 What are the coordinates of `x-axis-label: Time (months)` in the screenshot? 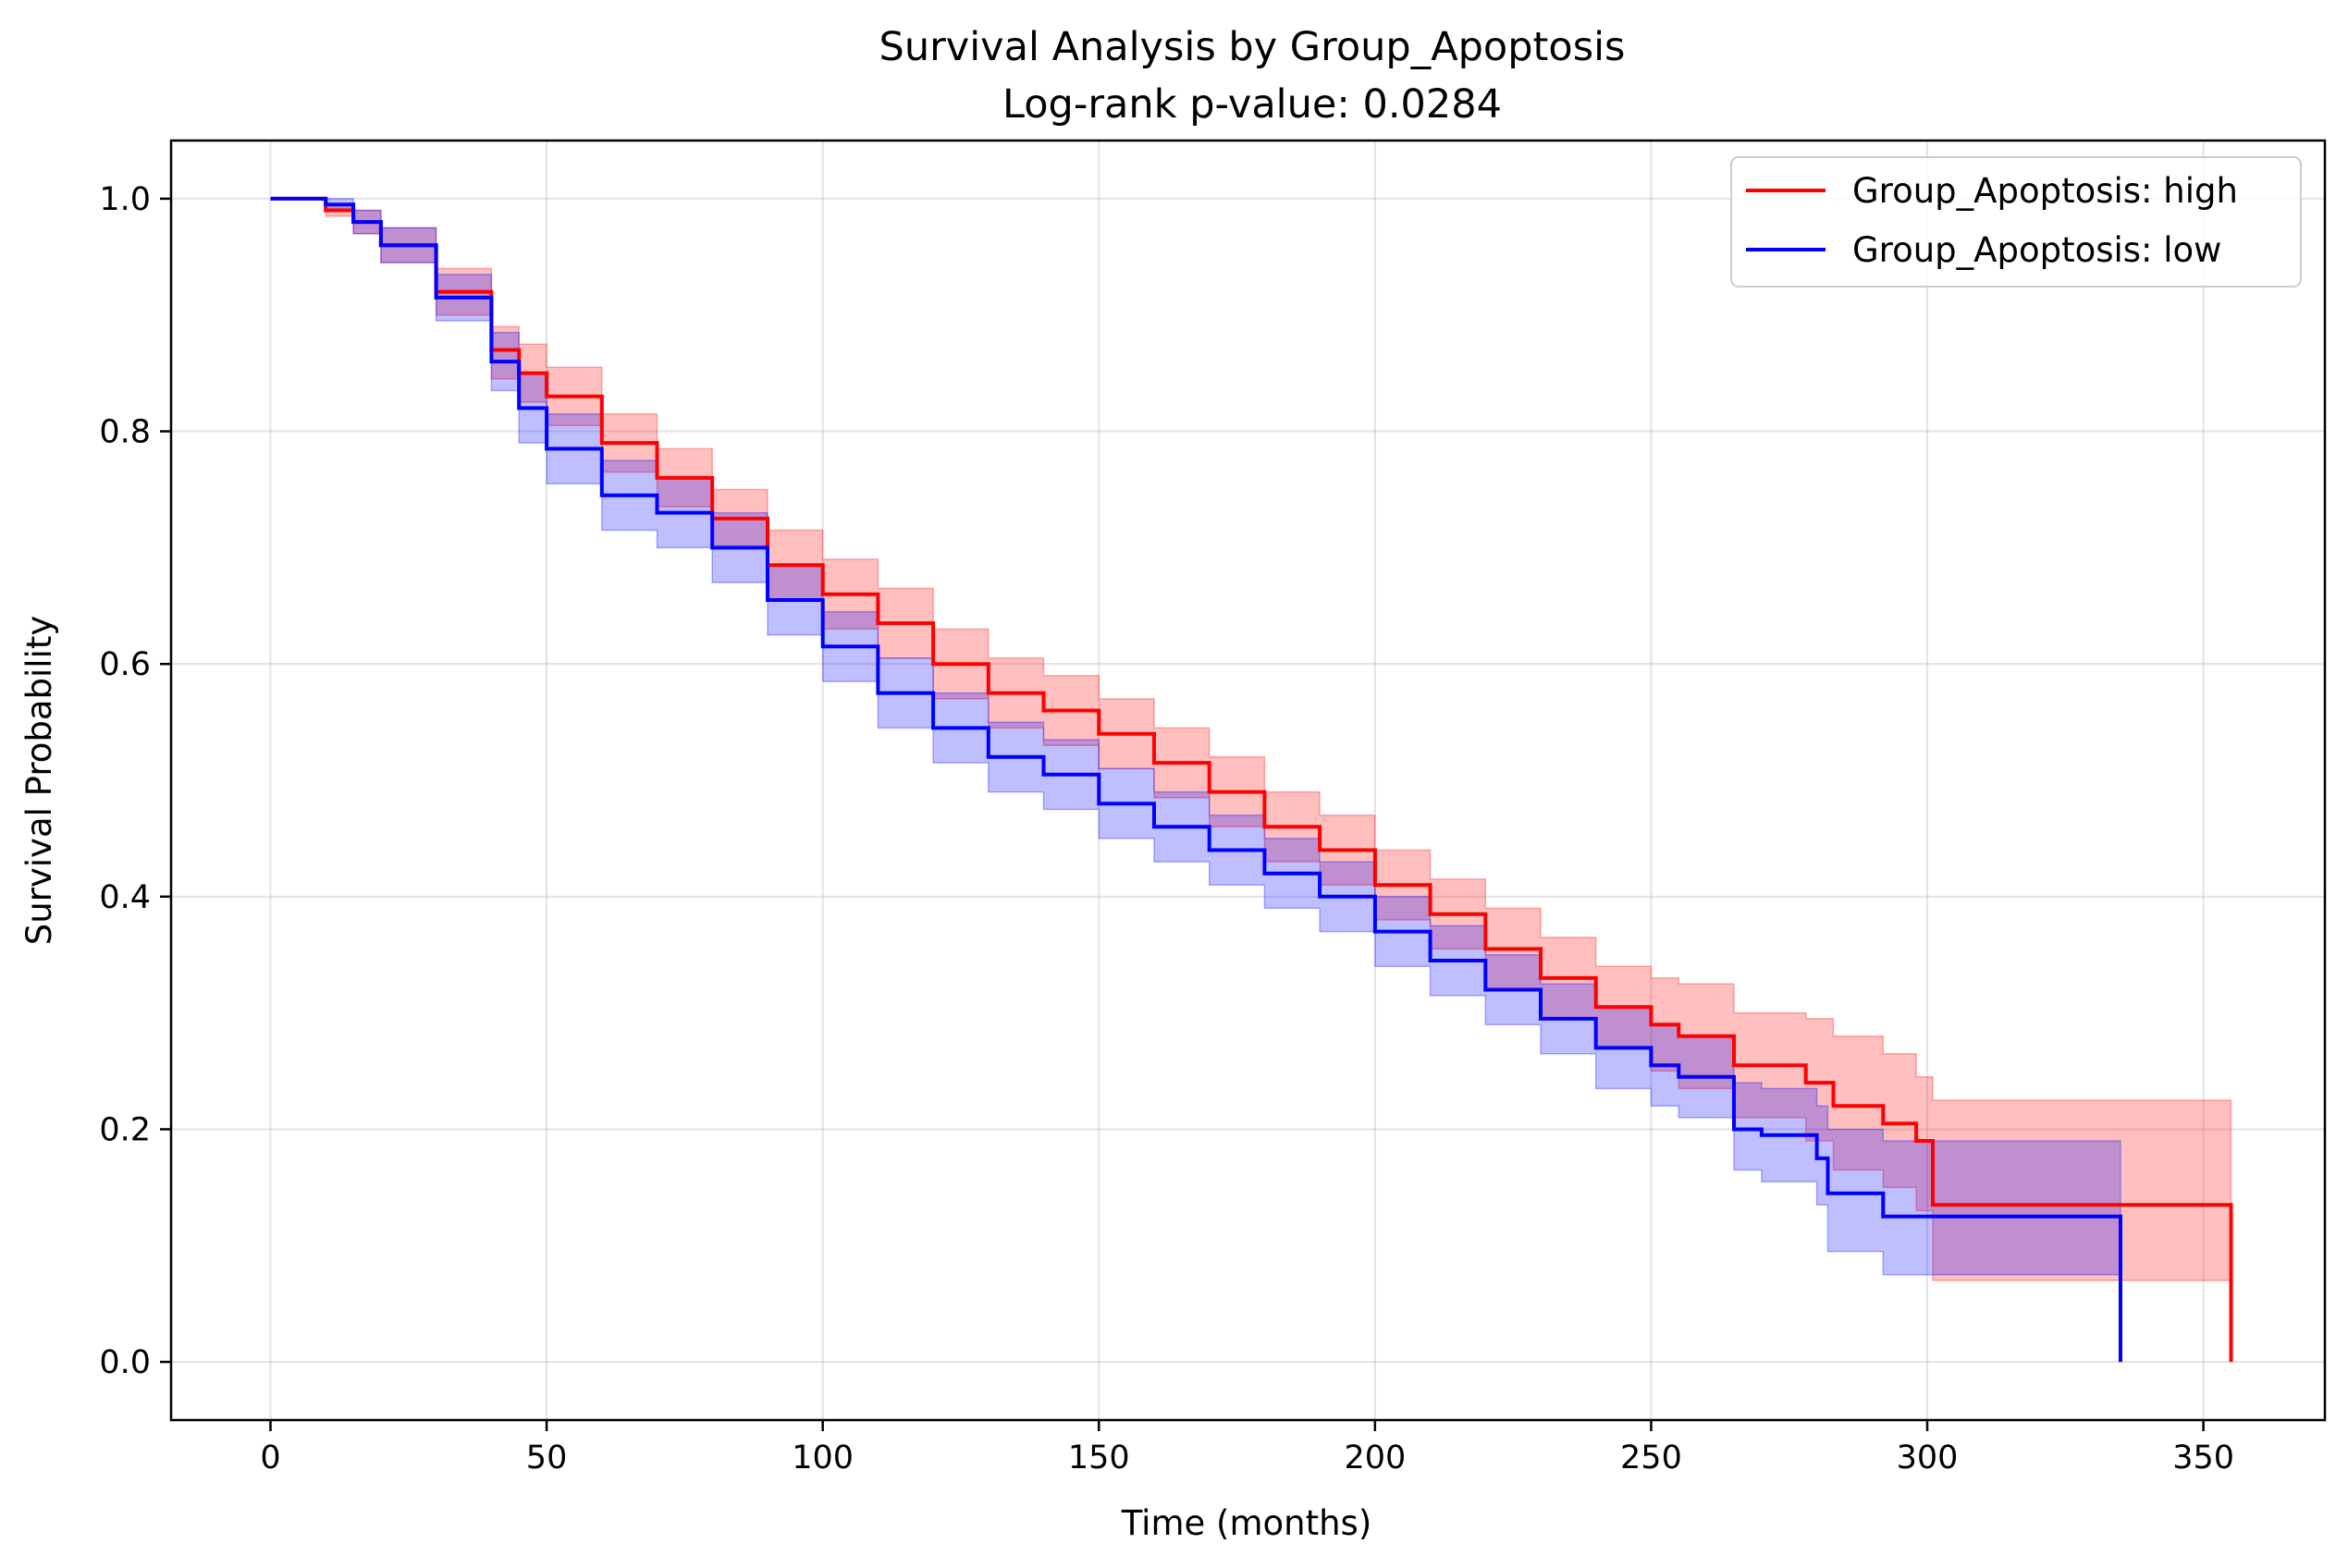 It's located at (1246, 1523).